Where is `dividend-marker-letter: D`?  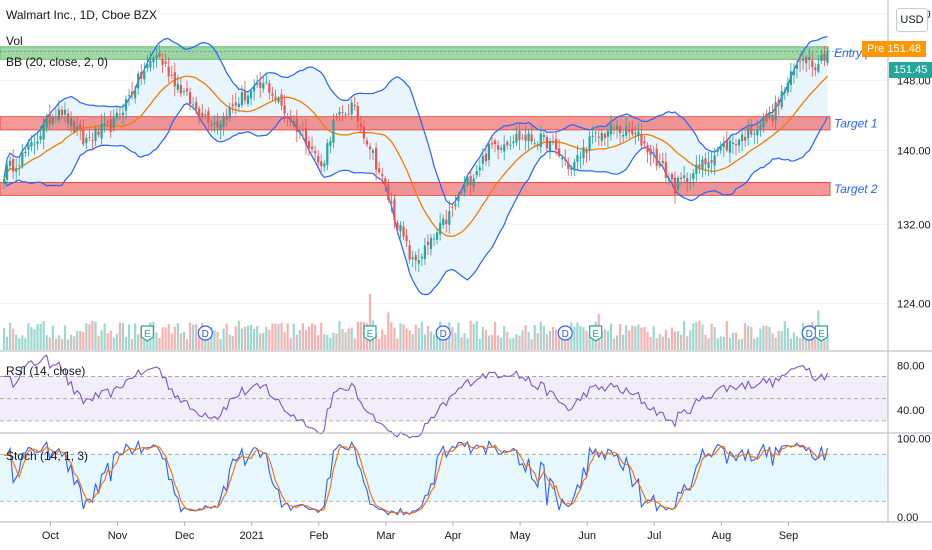
dividend-marker-letter: D is located at coordinates (205, 334).